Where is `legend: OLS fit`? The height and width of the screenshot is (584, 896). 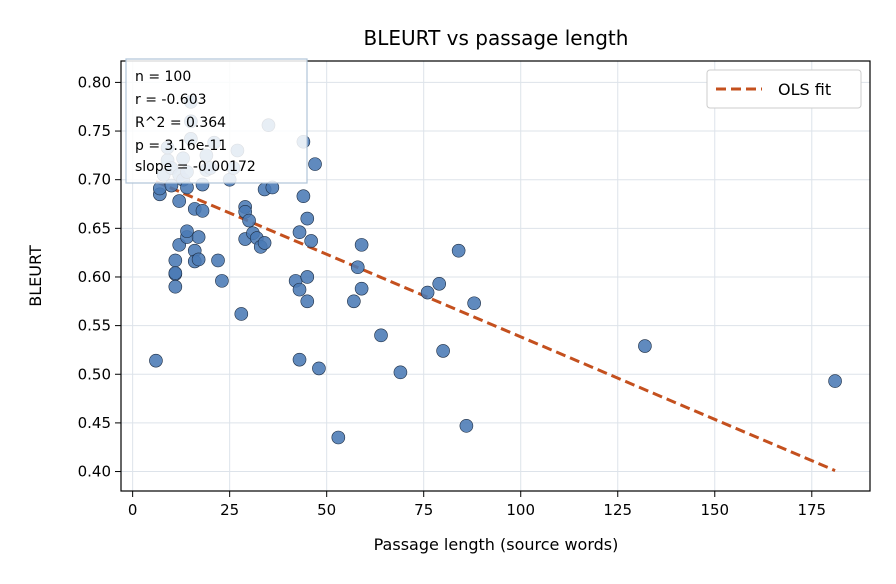
legend: OLS fit is located at coordinates (784, 89).